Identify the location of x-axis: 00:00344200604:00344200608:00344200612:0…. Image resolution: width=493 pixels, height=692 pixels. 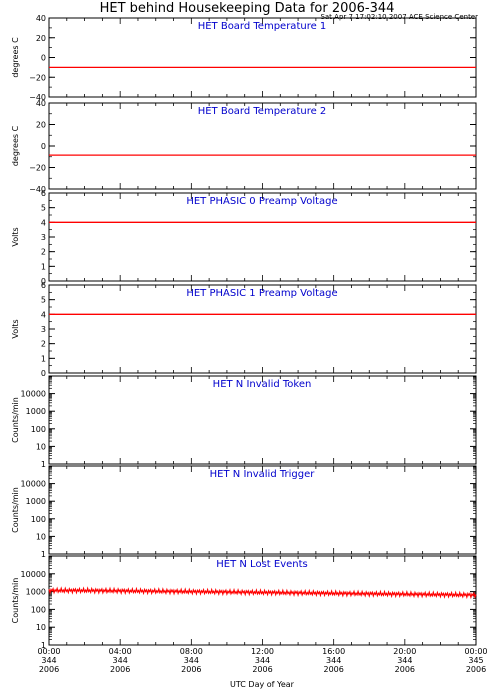
(262, 660).